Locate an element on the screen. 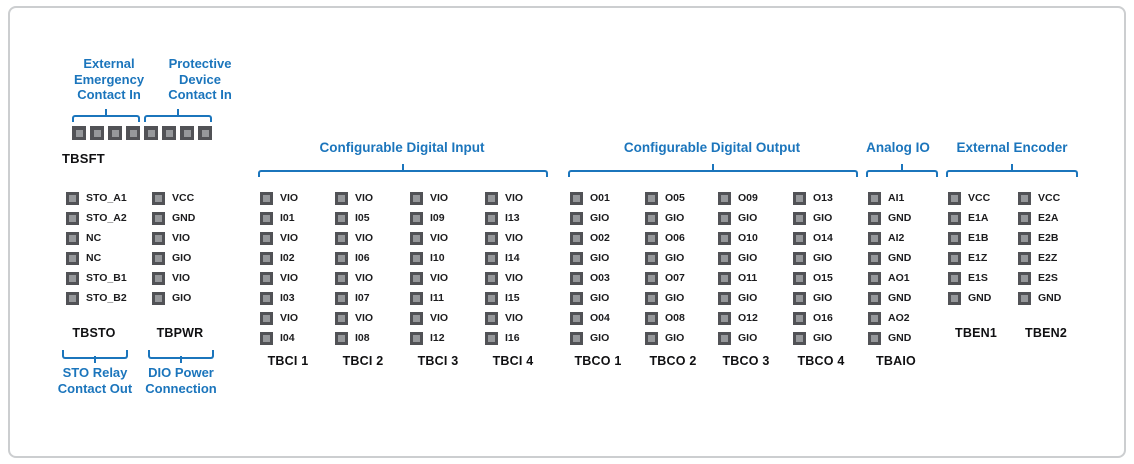  block-name-tbci3: TBCI 3 is located at coordinates (438, 361).